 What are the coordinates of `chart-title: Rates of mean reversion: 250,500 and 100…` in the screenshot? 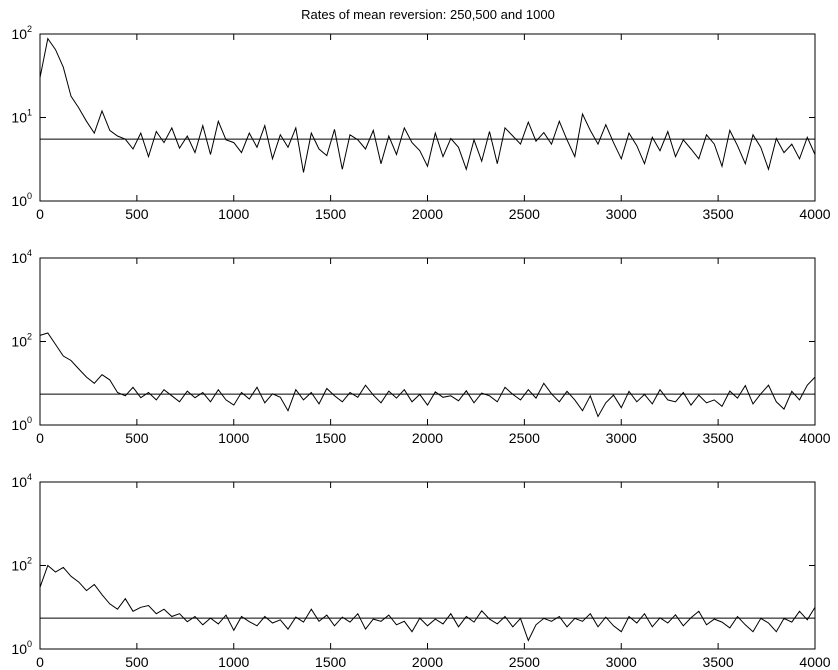 It's located at (428, 14).